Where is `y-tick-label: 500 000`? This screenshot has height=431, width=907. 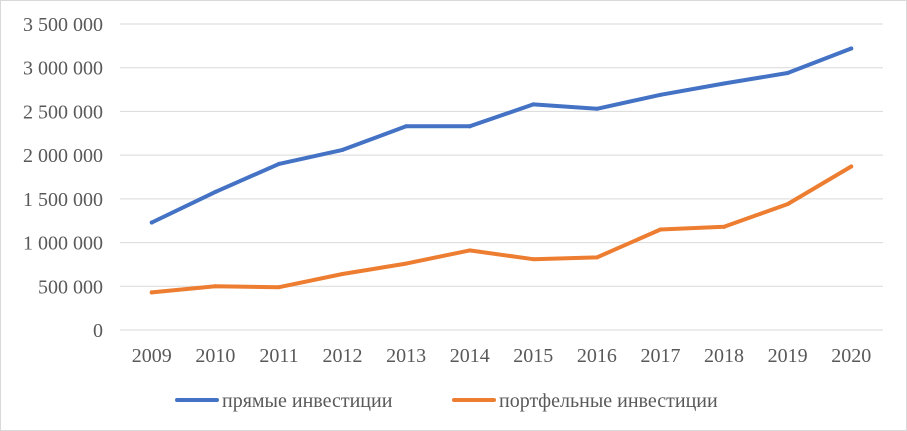 y-tick-label: 500 000 is located at coordinates (70, 287).